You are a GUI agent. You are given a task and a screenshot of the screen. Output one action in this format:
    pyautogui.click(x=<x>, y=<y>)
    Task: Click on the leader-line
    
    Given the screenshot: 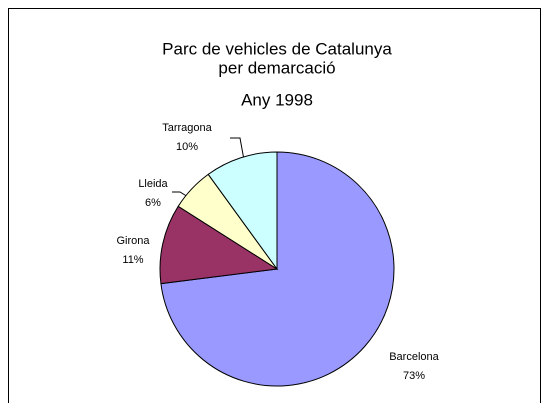 What is the action you would take?
    pyautogui.click(x=237, y=149)
    